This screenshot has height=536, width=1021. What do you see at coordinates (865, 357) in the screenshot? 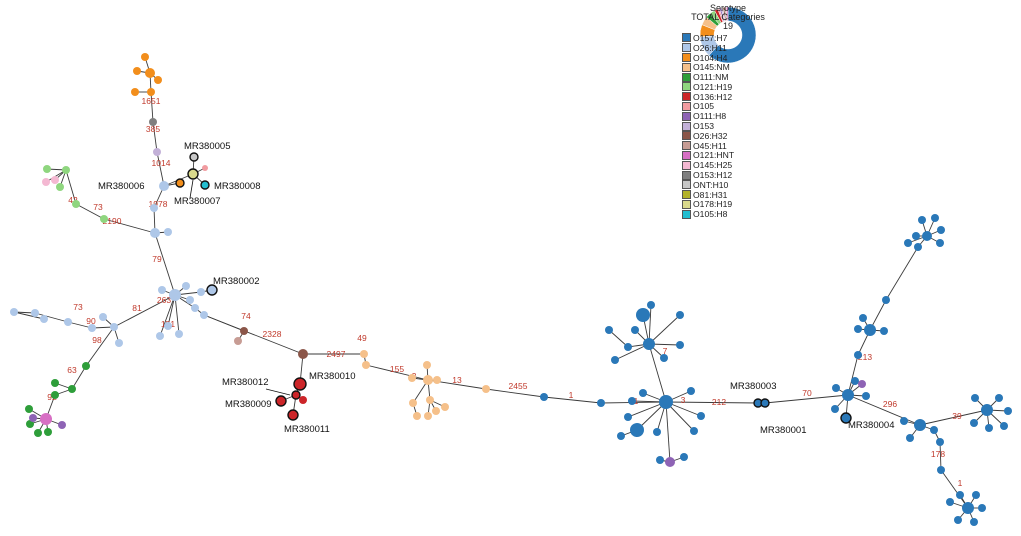
I see `edge-weight-label: 213` at bounding box center [865, 357].